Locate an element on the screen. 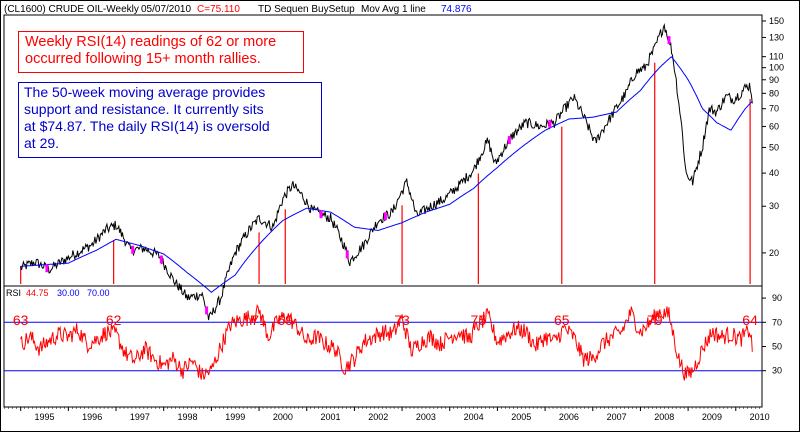 This screenshot has width=800, height=437. price-tick-label: 90 is located at coordinates (774, 80).